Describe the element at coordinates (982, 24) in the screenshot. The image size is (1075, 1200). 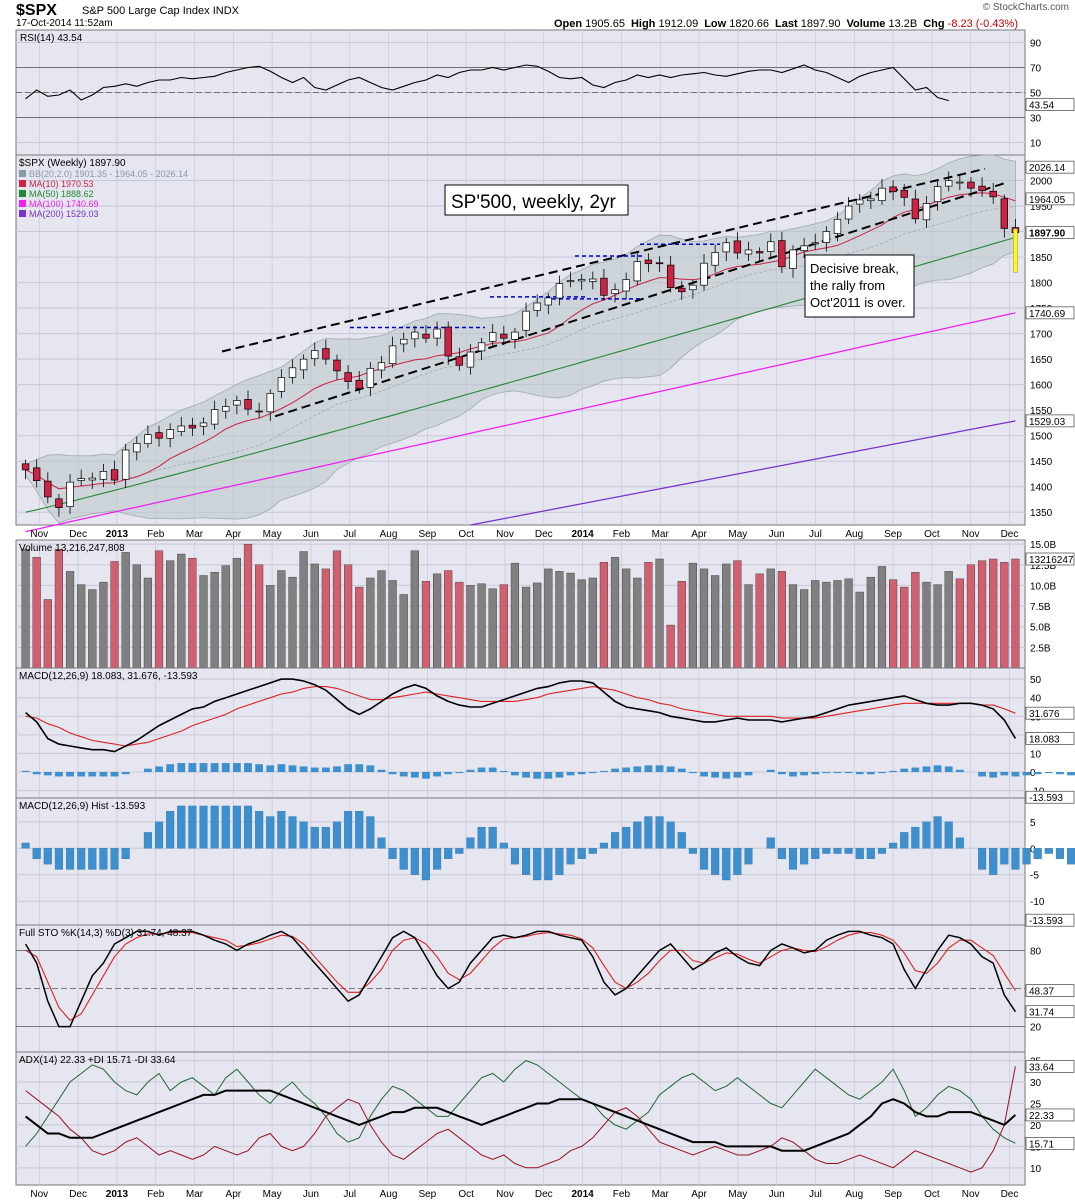
I see `quote-value: -8.23 (-0.43%)` at that location.